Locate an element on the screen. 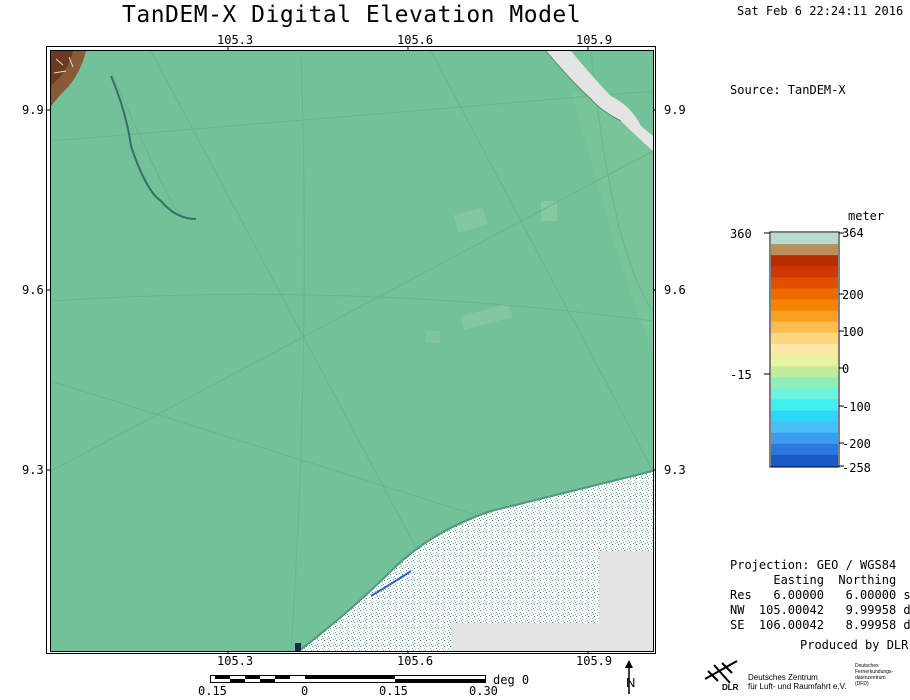 This screenshot has height=700, width=910. colorbar-right-label-2: 200 is located at coordinates (853, 295).